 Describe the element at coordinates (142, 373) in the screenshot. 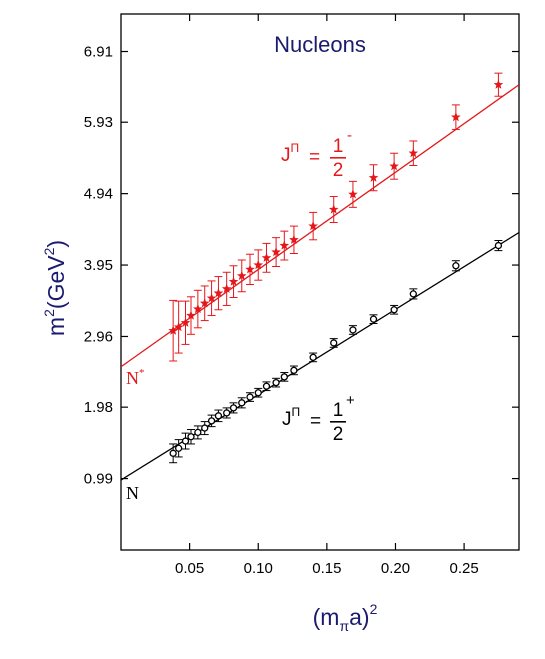

I see `series-label-nstar-sup: *` at that location.